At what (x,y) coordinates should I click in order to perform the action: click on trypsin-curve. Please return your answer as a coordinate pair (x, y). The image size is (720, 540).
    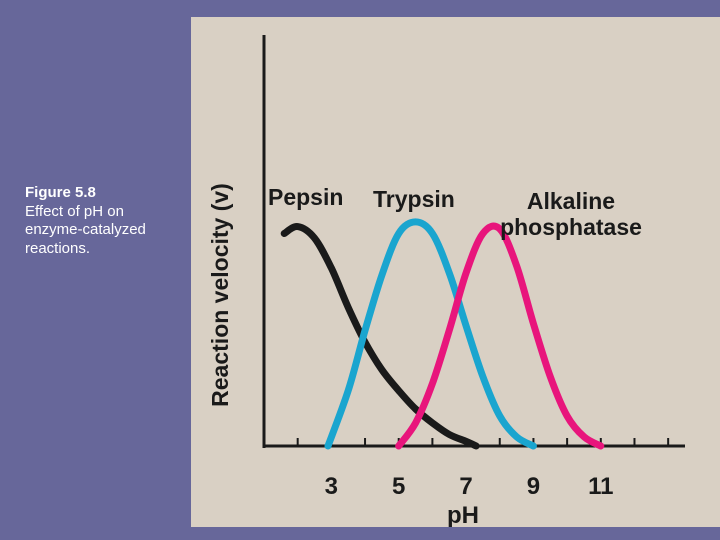
    Looking at the image, I should click on (430, 334).